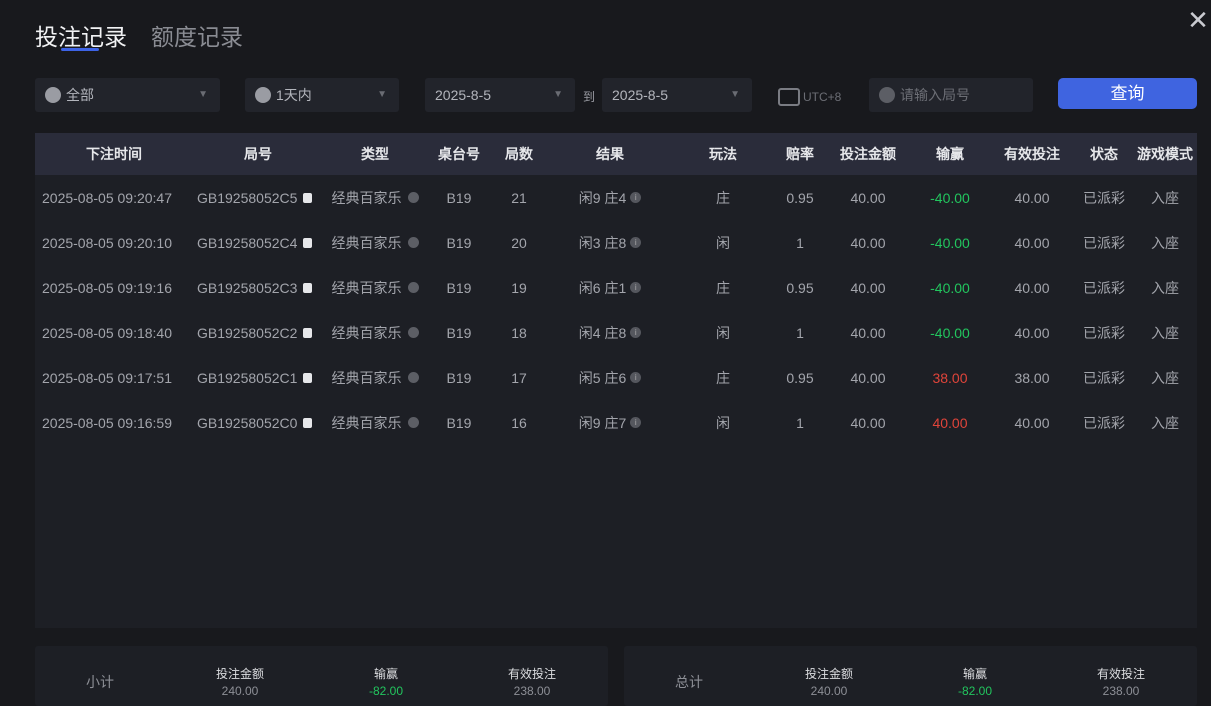 Image resolution: width=1211 pixels, height=706 pixels. Describe the element at coordinates (723, 154) in the screenshot. I see `header-bet-type: 玩法` at that location.